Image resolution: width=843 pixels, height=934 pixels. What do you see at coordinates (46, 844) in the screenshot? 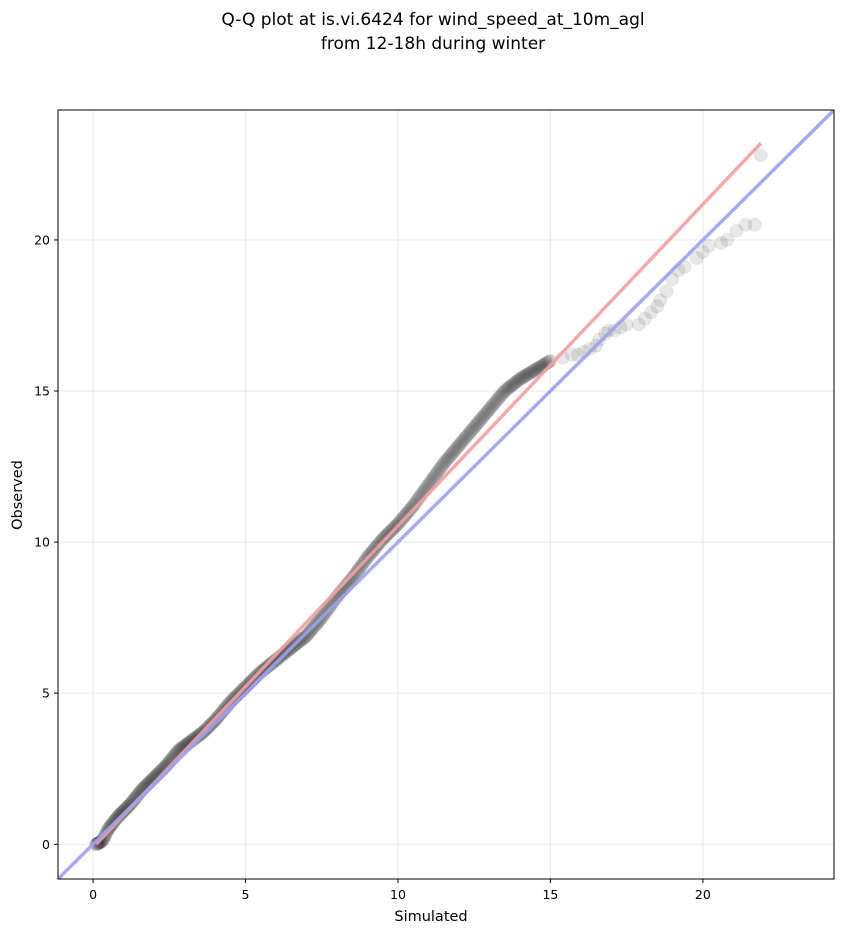
I see `y-tick-label: 0` at bounding box center [46, 844].